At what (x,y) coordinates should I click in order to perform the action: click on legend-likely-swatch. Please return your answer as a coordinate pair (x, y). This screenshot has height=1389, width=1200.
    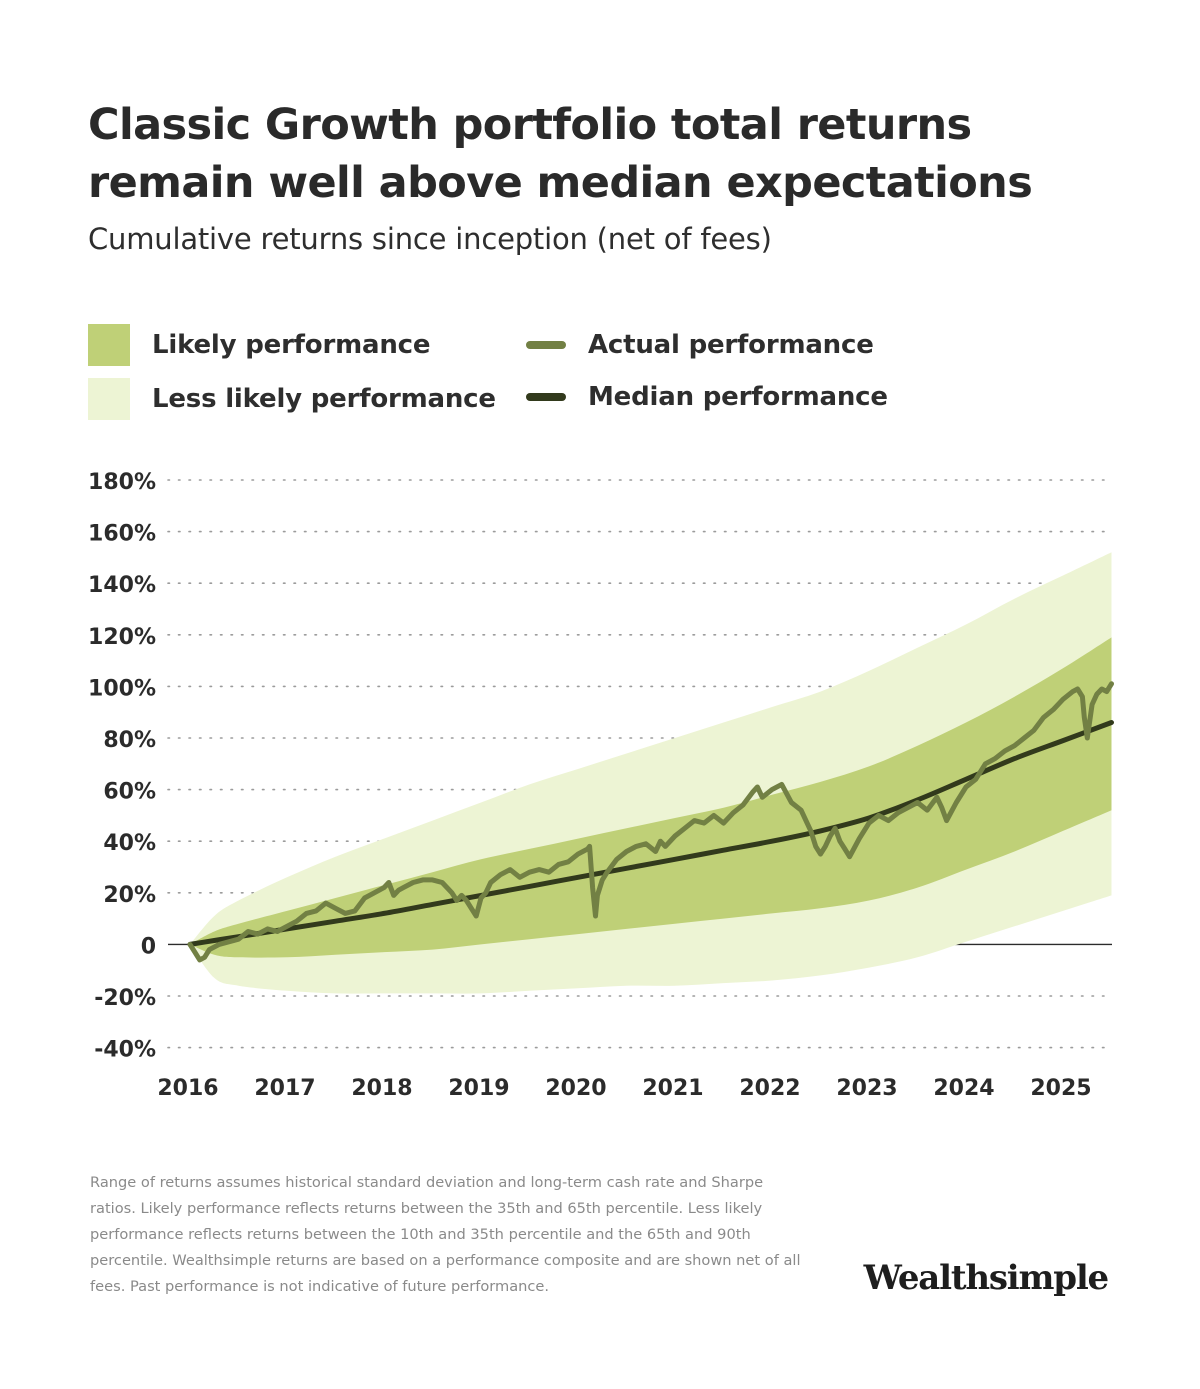
    Looking at the image, I should click on (109, 345).